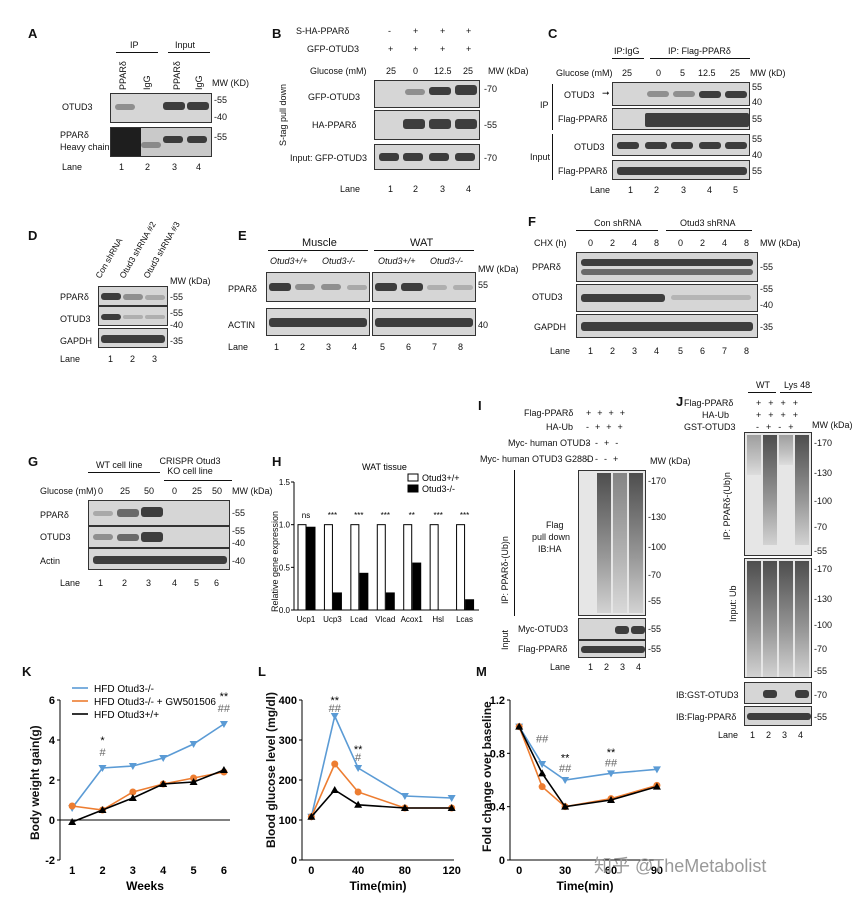 Image resolution: width=865 pixels, height=900 pixels. Describe the element at coordinates (635, 351) in the screenshot. I see `f-lane-3: 3` at that location.